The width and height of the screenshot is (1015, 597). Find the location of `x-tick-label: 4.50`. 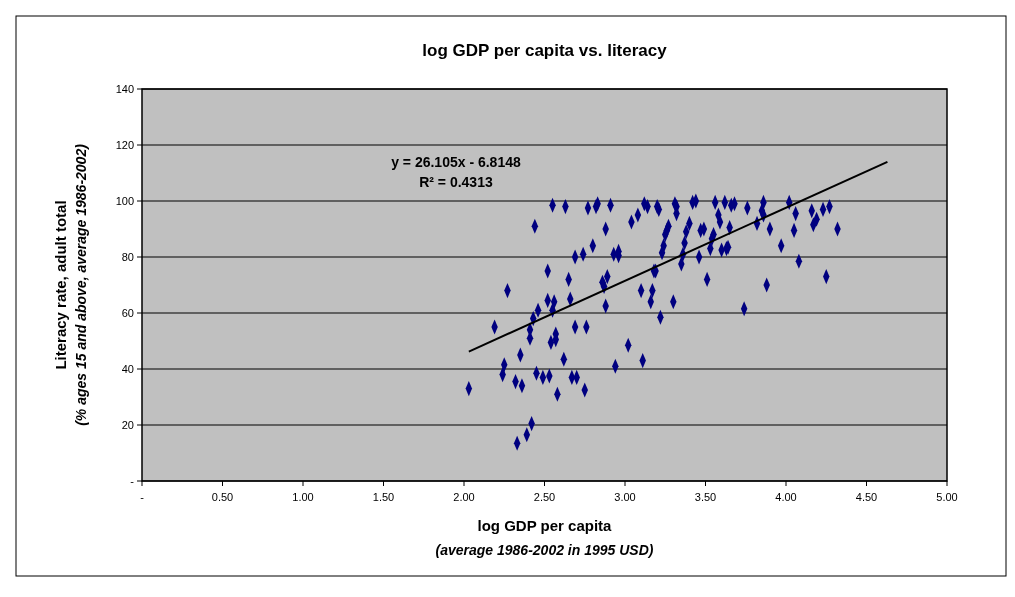

x-tick-label: 4.50 is located at coordinates (866, 497).